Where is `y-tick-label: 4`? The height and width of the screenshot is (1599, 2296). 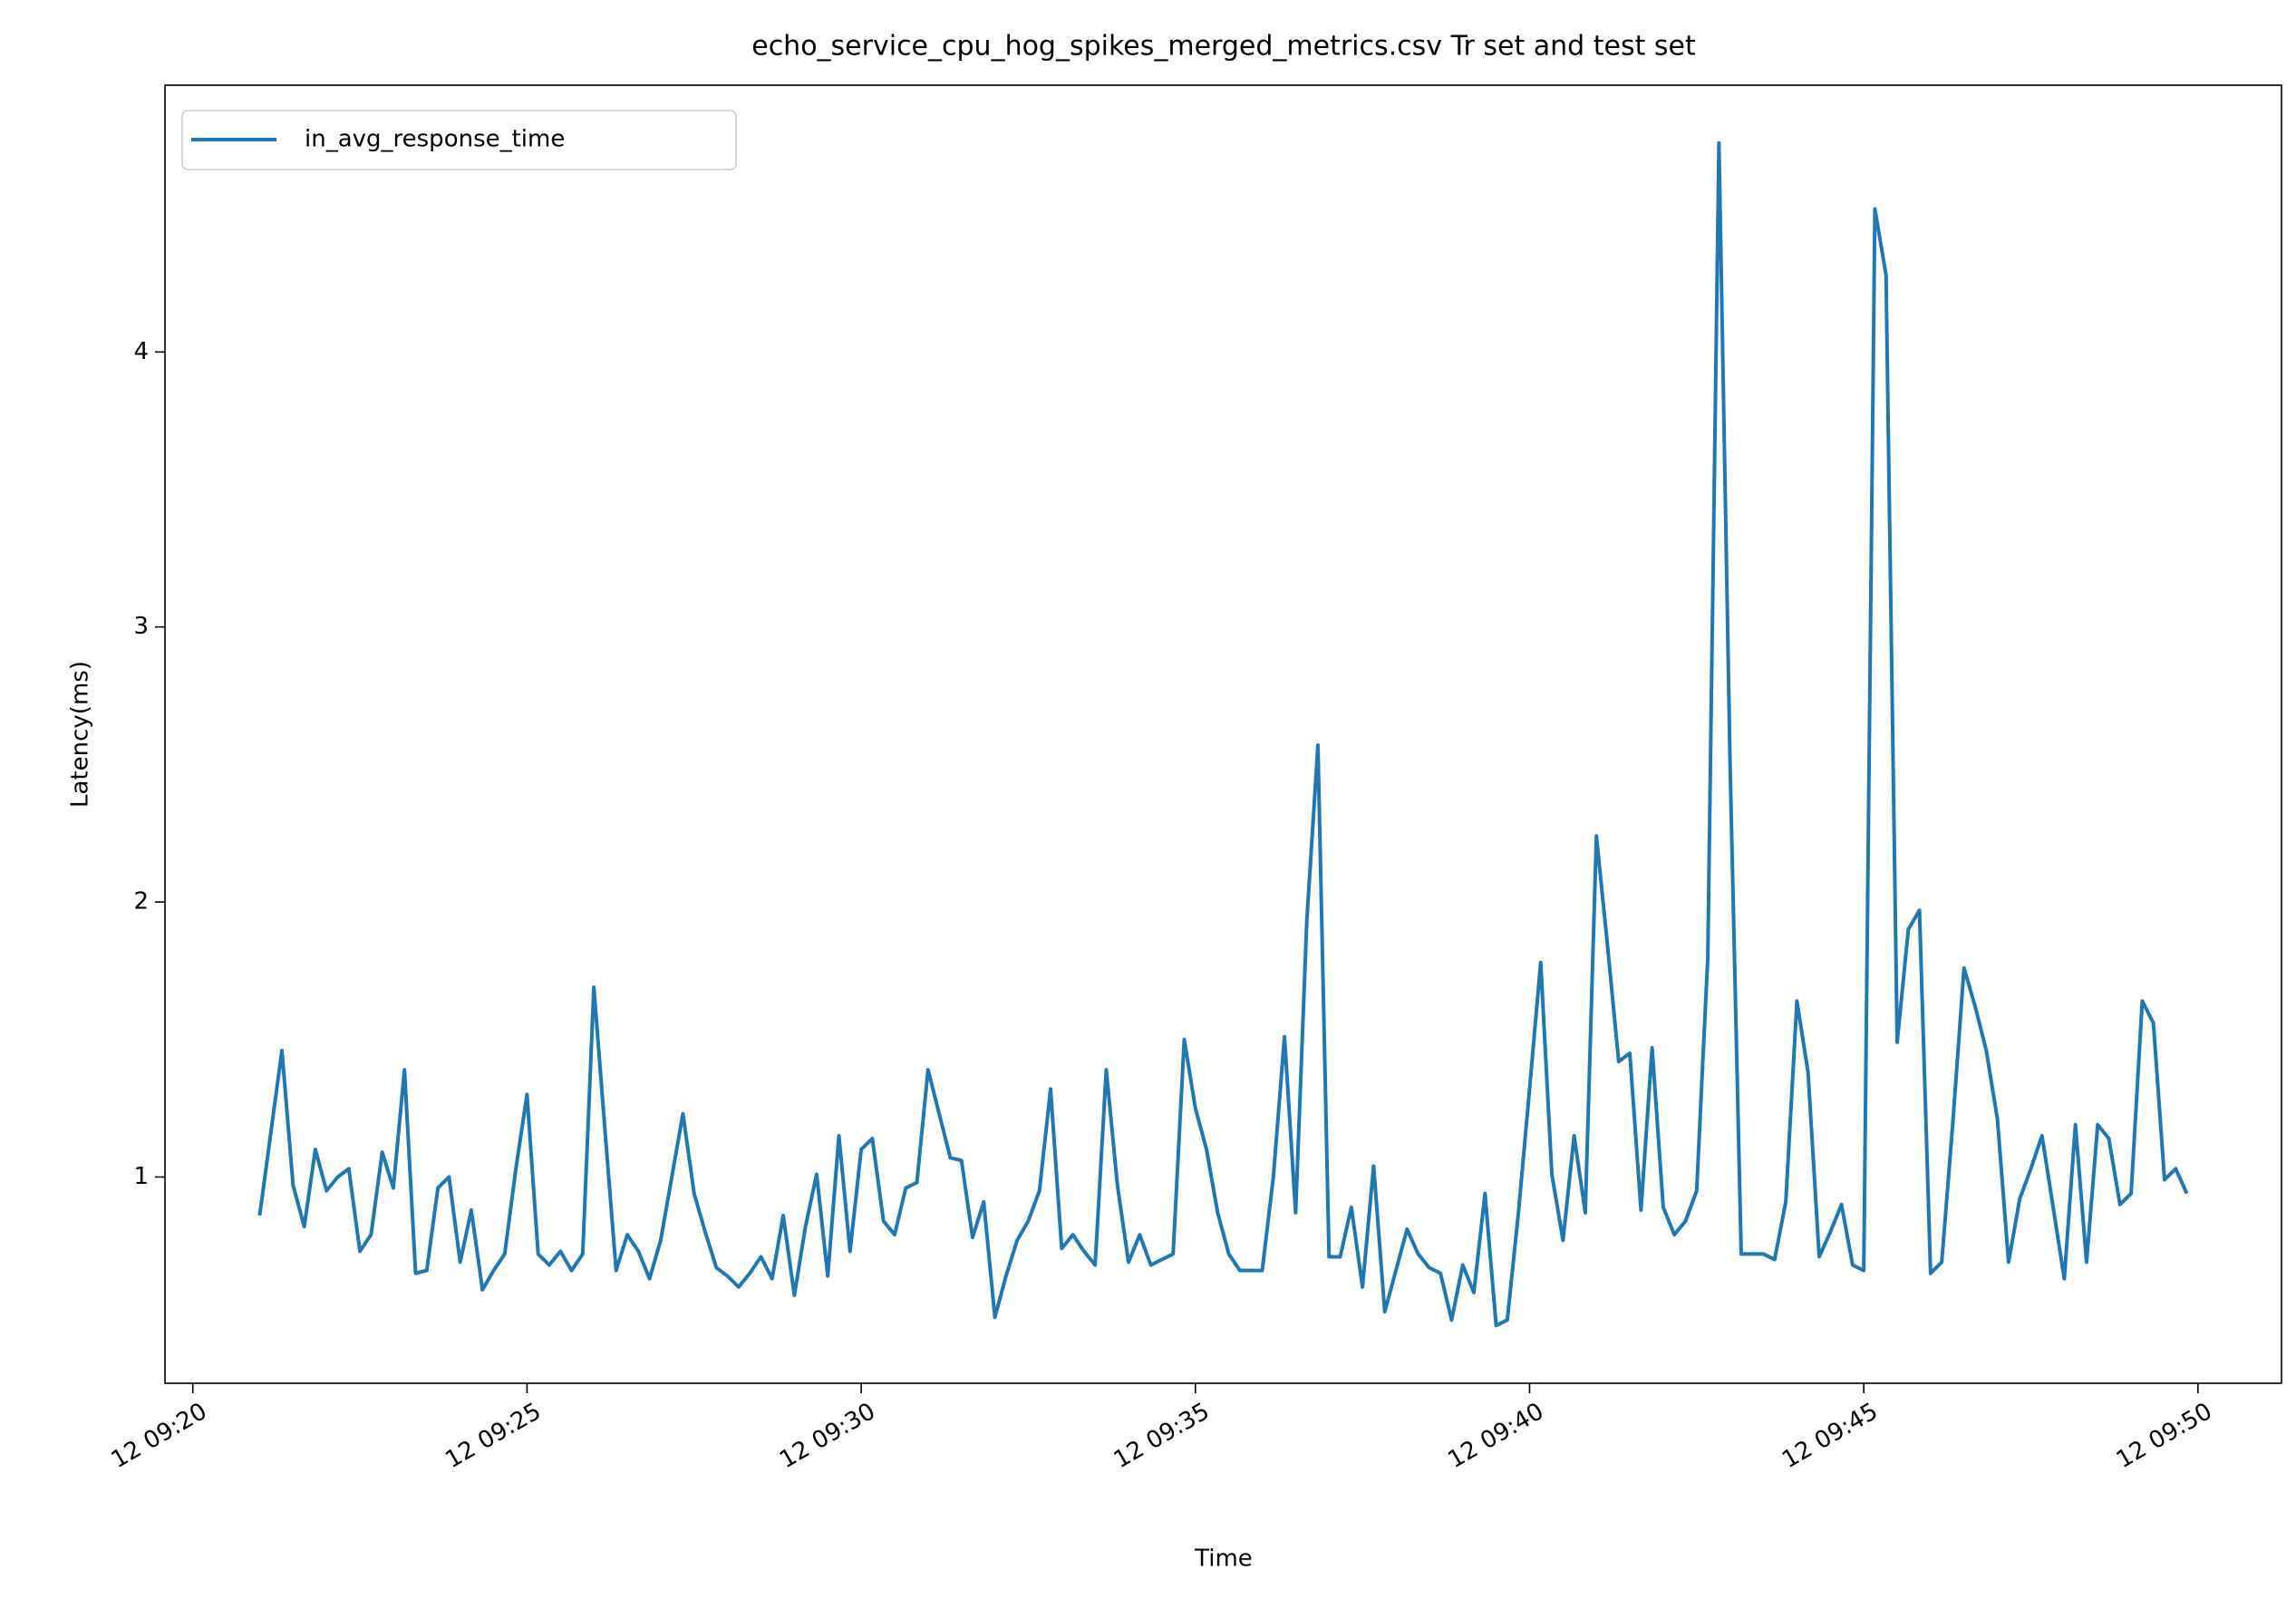 y-tick-label: 4 is located at coordinates (141, 351).